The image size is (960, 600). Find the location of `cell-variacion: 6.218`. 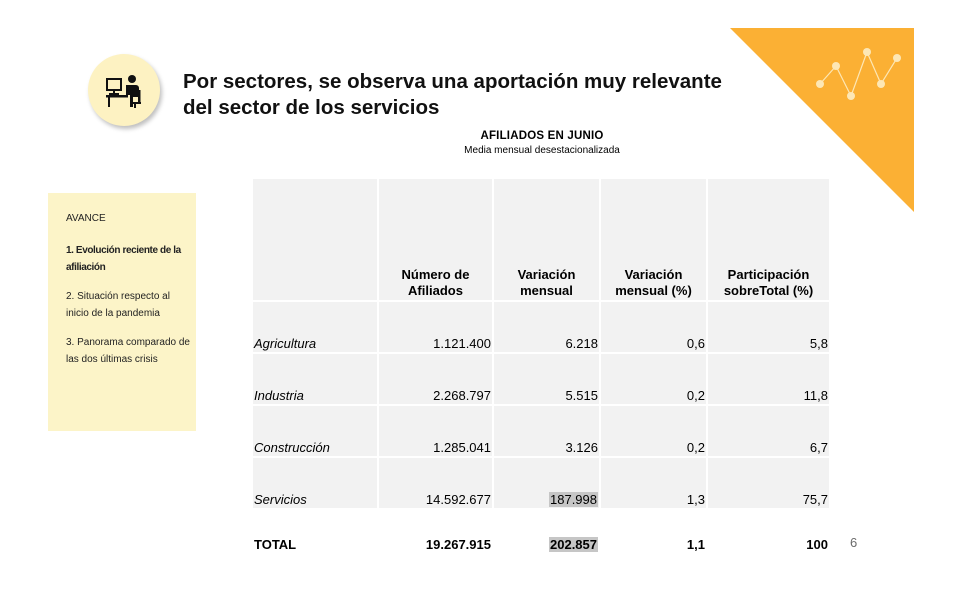

cell-variacion: 6.218 is located at coordinates (547, 326).